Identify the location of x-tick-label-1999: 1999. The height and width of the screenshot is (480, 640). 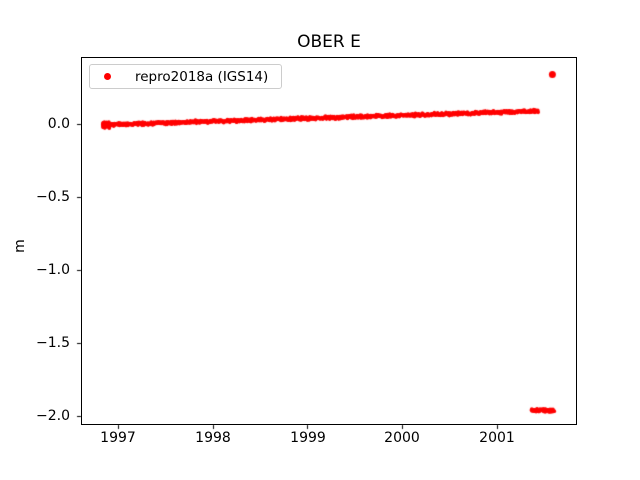
(308, 438).